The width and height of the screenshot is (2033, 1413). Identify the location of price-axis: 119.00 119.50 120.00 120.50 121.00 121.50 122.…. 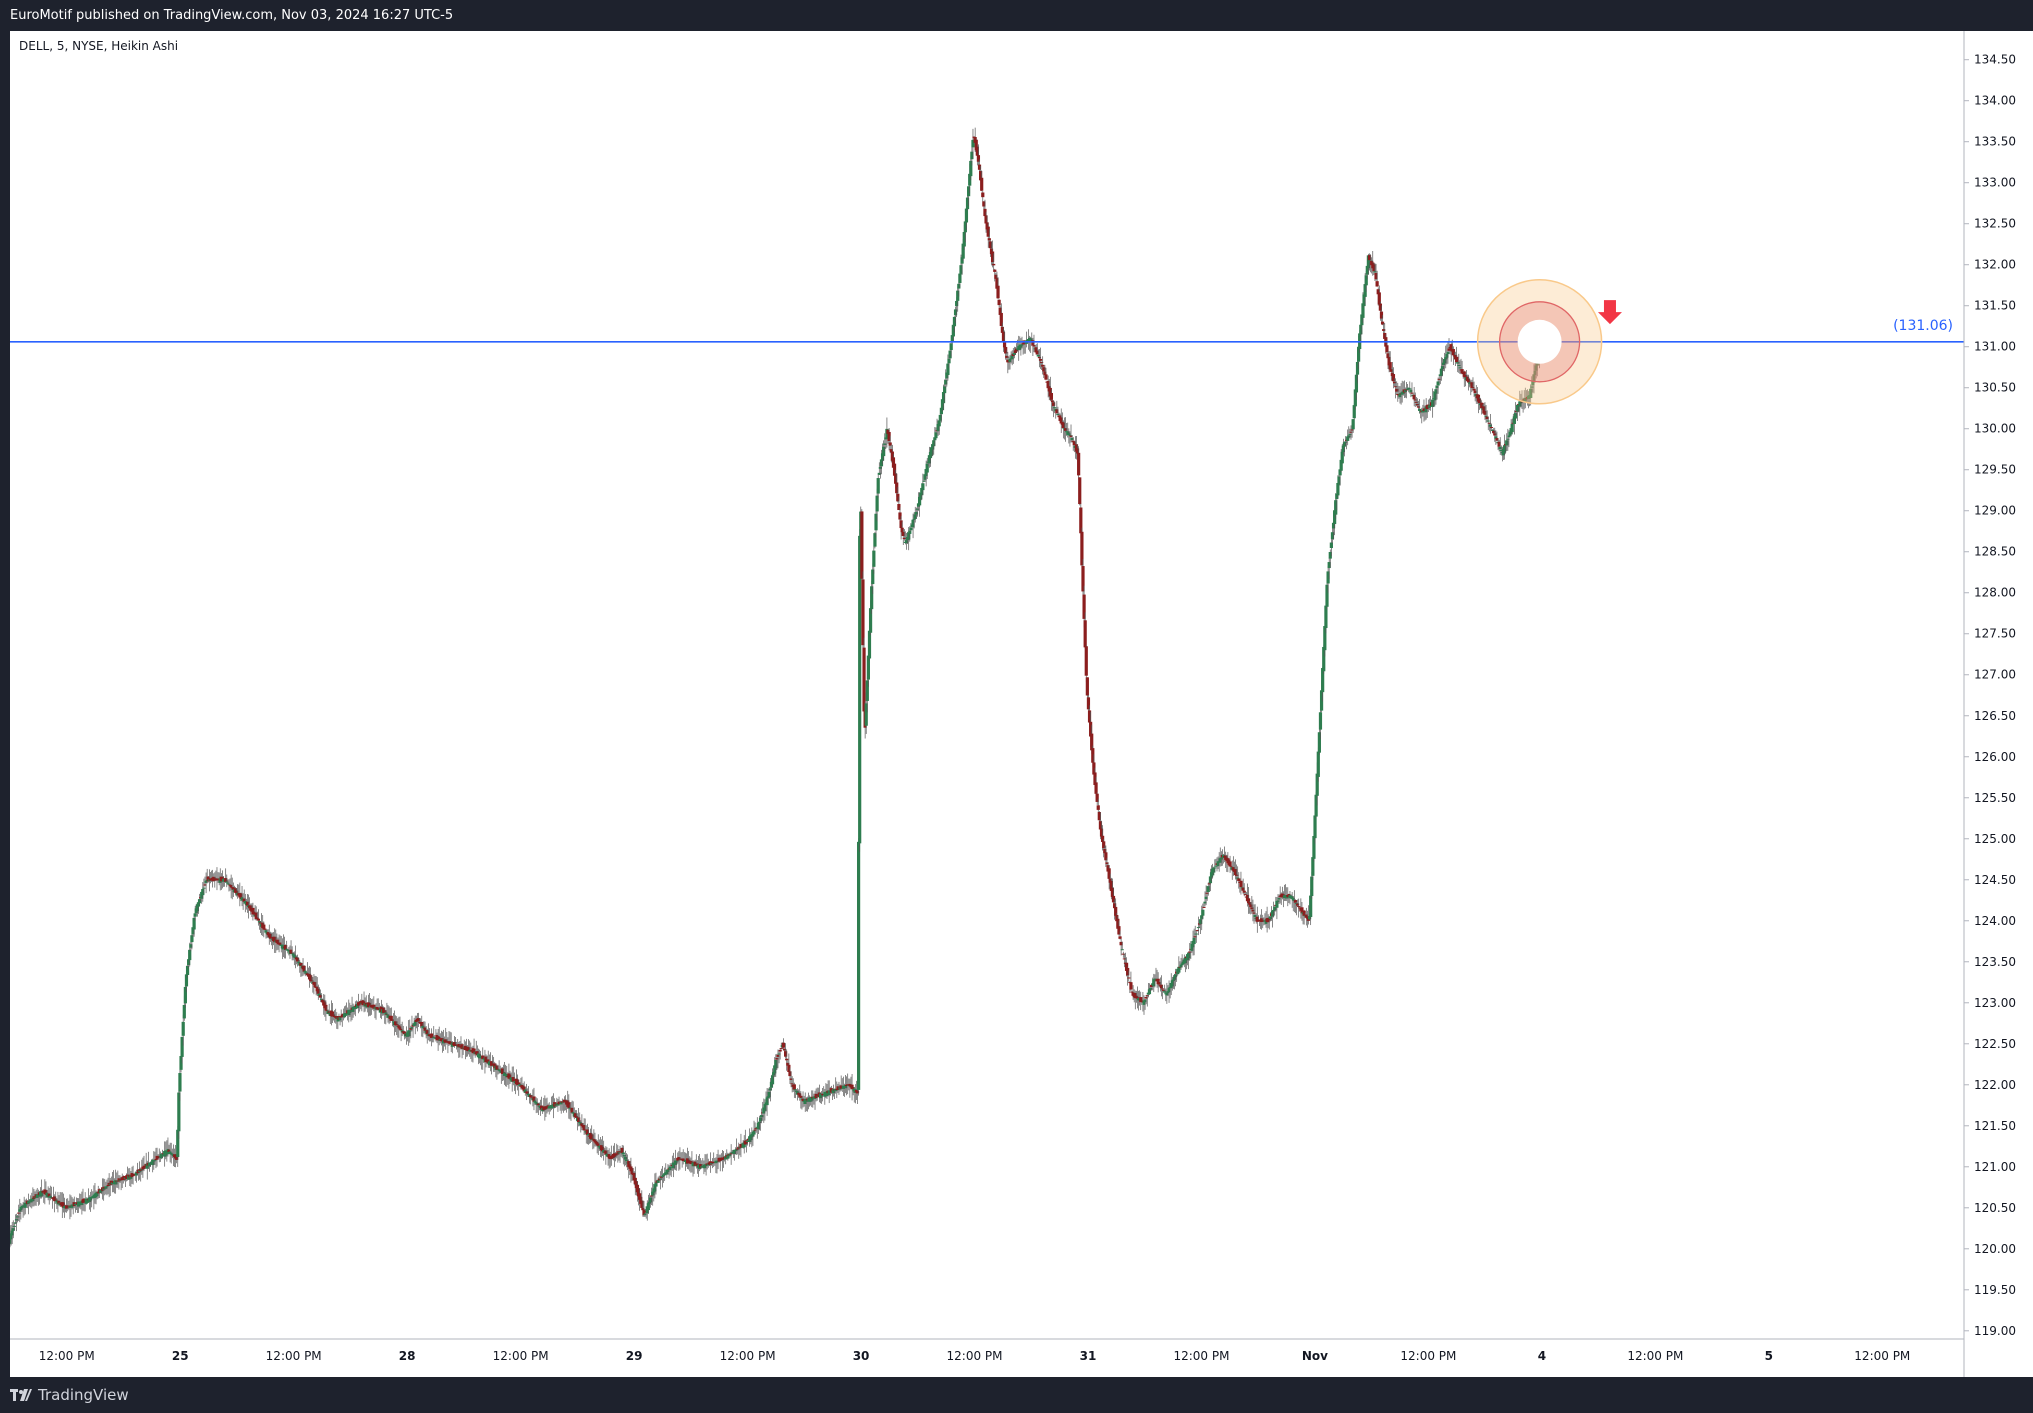
(1990, 695).